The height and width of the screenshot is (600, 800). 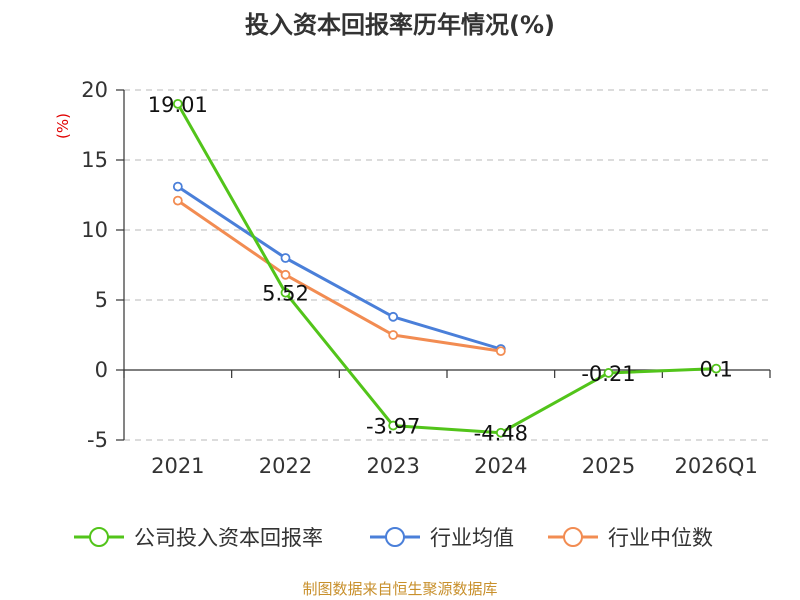 I want to click on y-tick-label: -5, so click(x=97, y=440).